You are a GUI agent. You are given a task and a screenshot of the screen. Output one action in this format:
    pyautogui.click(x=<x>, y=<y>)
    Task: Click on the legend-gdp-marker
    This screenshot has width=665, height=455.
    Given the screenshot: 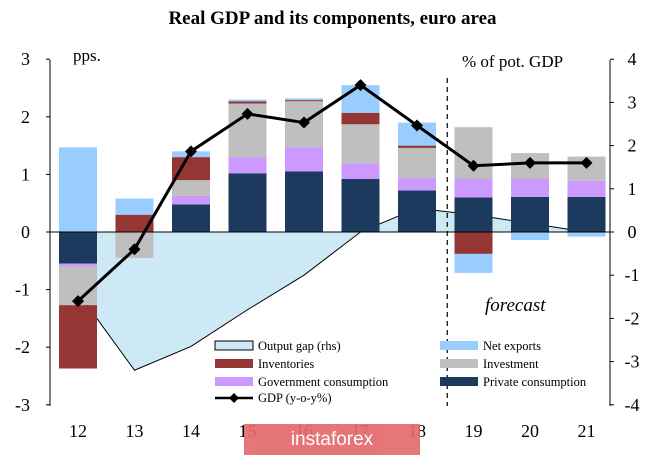 What is the action you would take?
    pyautogui.click(x=234, y=398)
    